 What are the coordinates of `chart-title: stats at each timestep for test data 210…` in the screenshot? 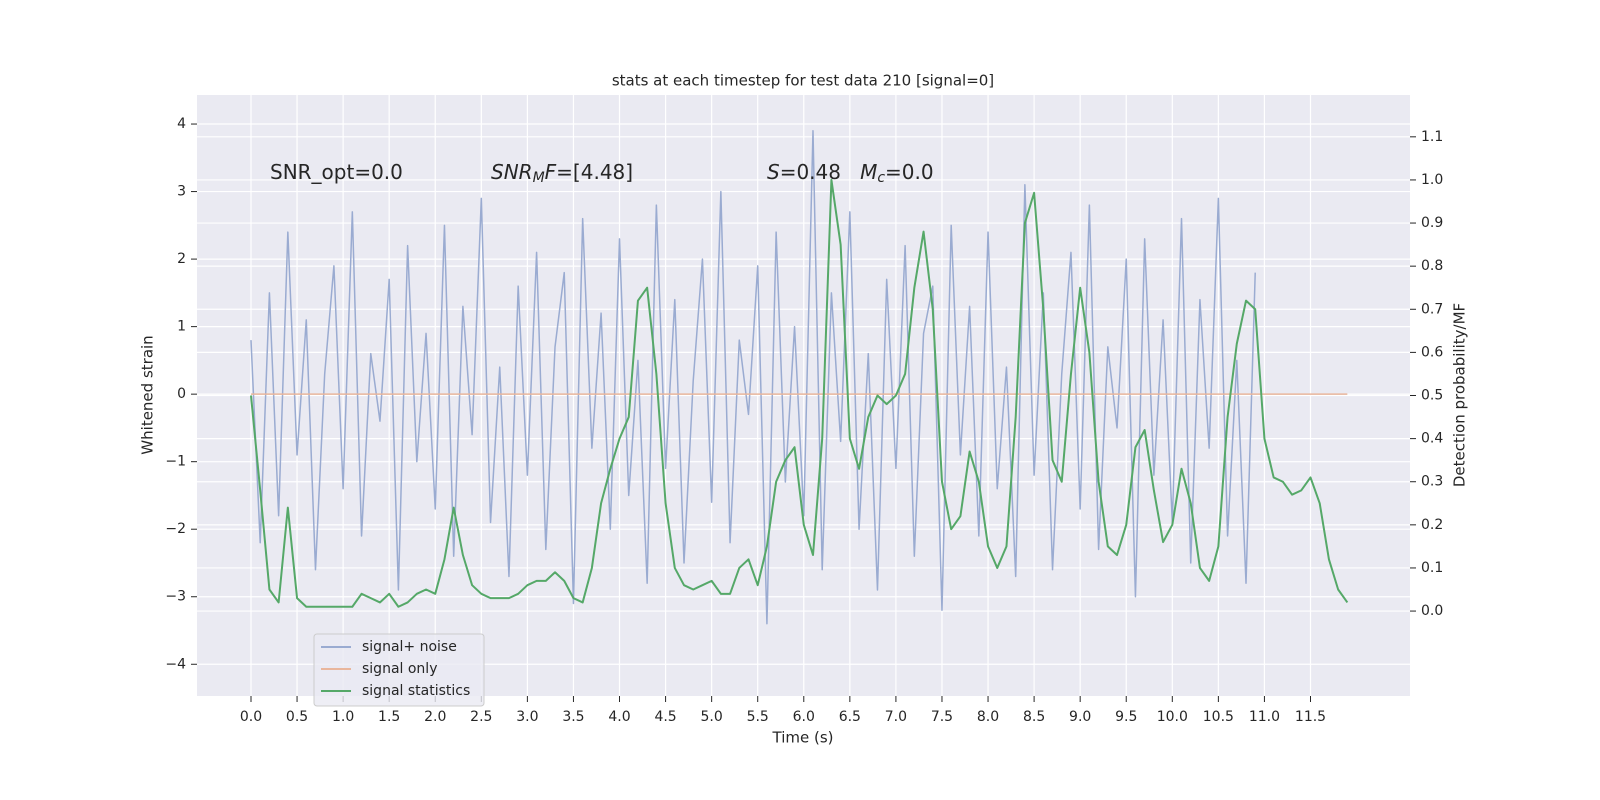 It's located at (803, 81).